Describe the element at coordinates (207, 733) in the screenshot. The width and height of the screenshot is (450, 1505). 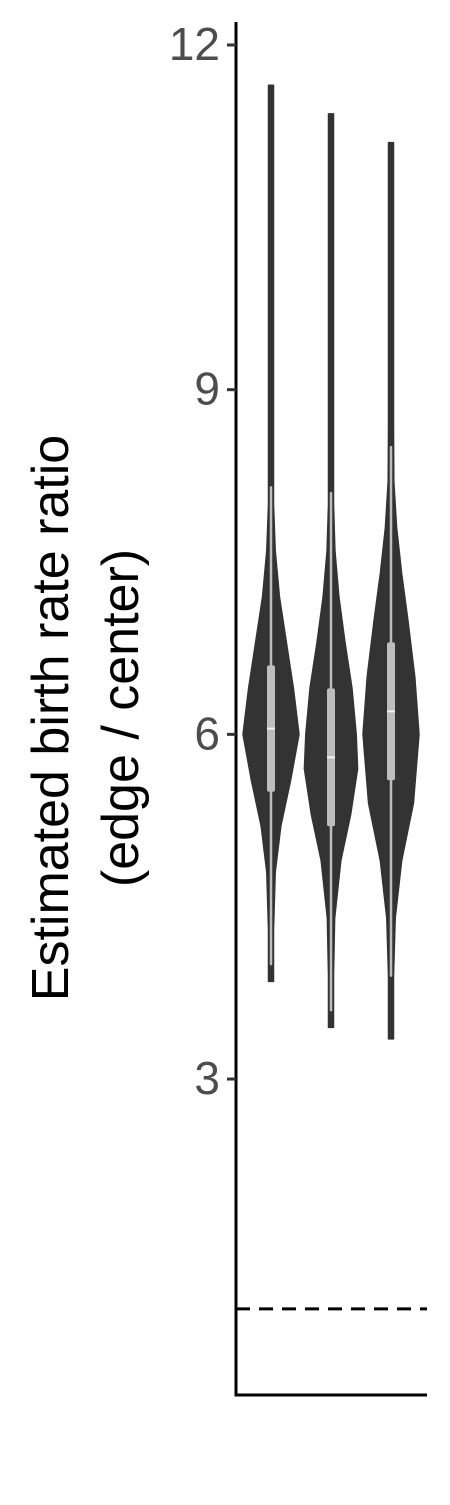
I see `y-tick-label-6: 6` at that location.